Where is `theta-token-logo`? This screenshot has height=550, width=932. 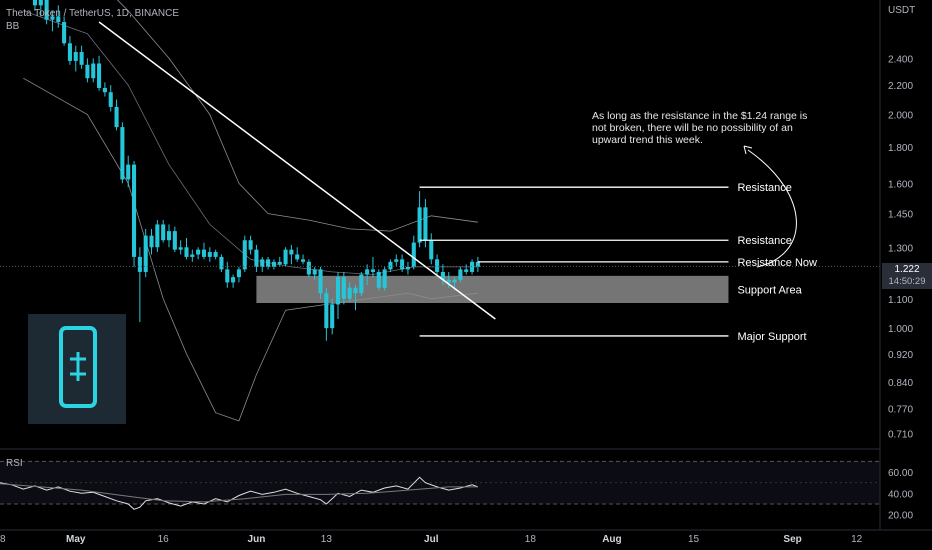 theta-token-logo is located at coordinates (77, 369).